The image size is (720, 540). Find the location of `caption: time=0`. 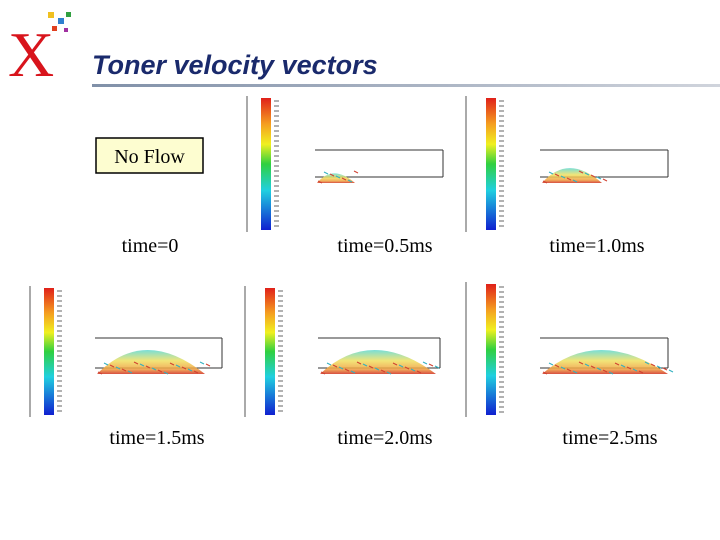

caption: time=0 is located at coordinates (150, 246).